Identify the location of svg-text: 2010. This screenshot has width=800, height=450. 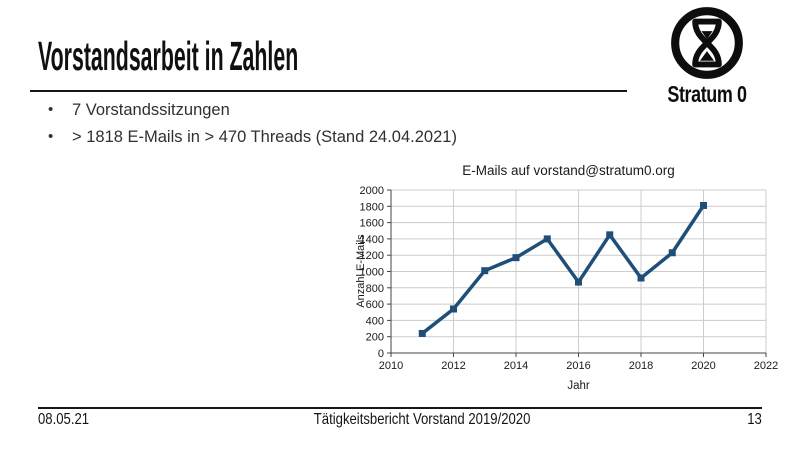
(391, 366).